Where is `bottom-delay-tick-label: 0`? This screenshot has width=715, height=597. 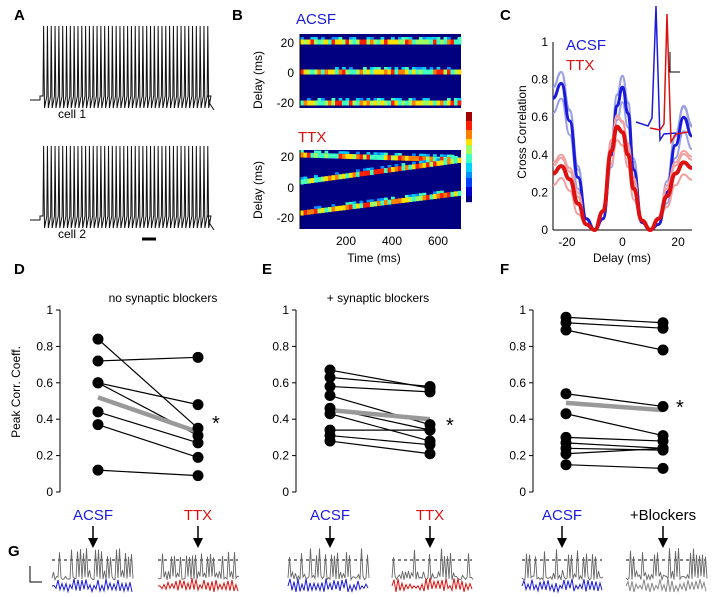
bottom-delay-tick-label: 0 is located at coordinates (290, 188).